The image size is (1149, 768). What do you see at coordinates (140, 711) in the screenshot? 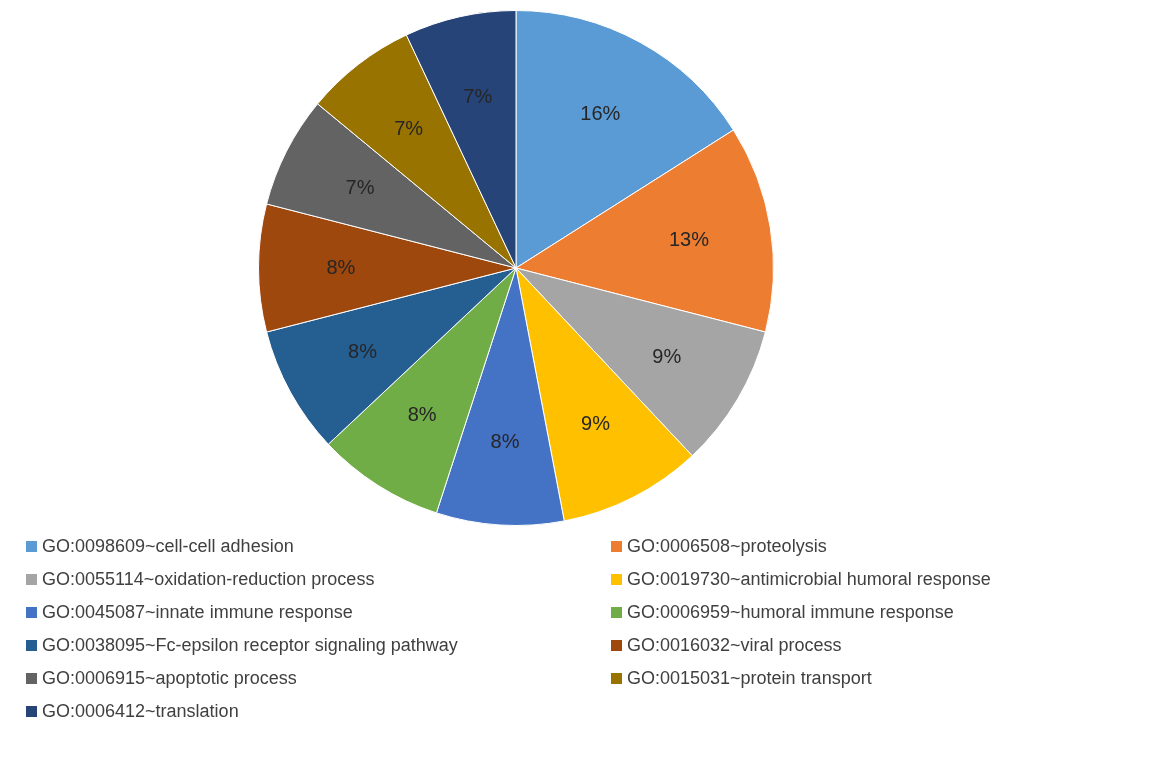
I see `legend-label: GO:0006412~translation` at bounding box center [140, 711].